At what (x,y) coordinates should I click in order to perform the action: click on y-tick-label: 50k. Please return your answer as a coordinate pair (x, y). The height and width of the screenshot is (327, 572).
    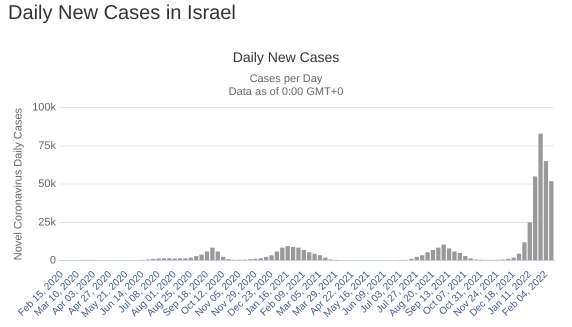
    Looking at the image, I should click on (47, 184).